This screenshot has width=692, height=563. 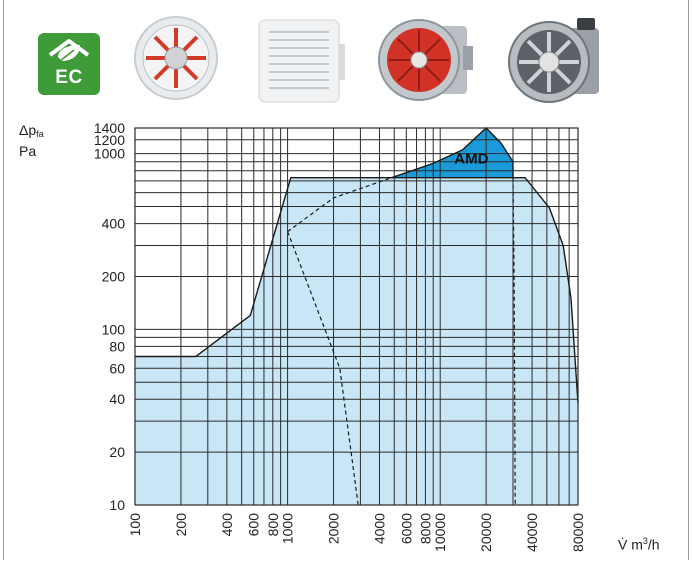 I want to click on y-tick-label: 400, so click(x=114, y=224).